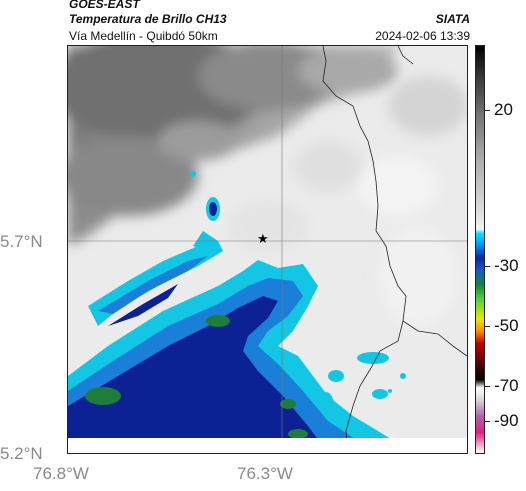 The height and width of the screenshot is (491, 526). What do you see at coordinates (104, 5) in the screenshot?
I see `satellite-title: GOES-EAST` at bounding box center [104, 5].